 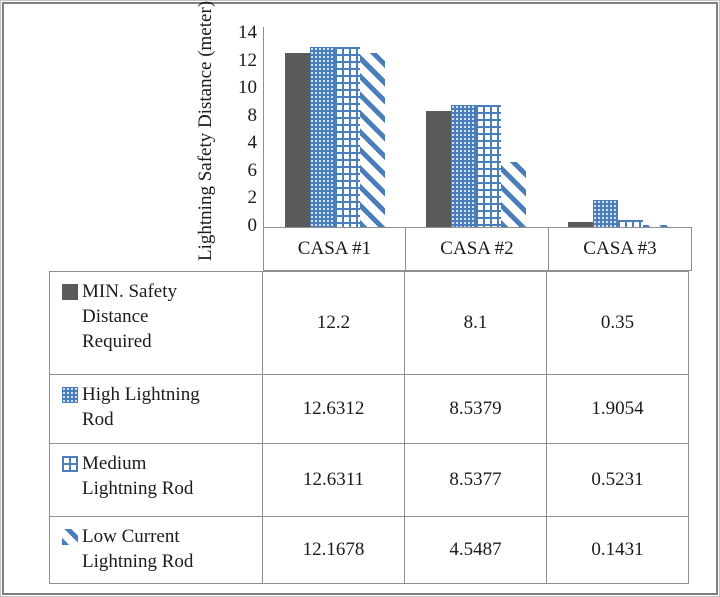 I want to click on value-cell-medium-lightning-rod-casa-3: 0.5231, so click(x=618, y=480).